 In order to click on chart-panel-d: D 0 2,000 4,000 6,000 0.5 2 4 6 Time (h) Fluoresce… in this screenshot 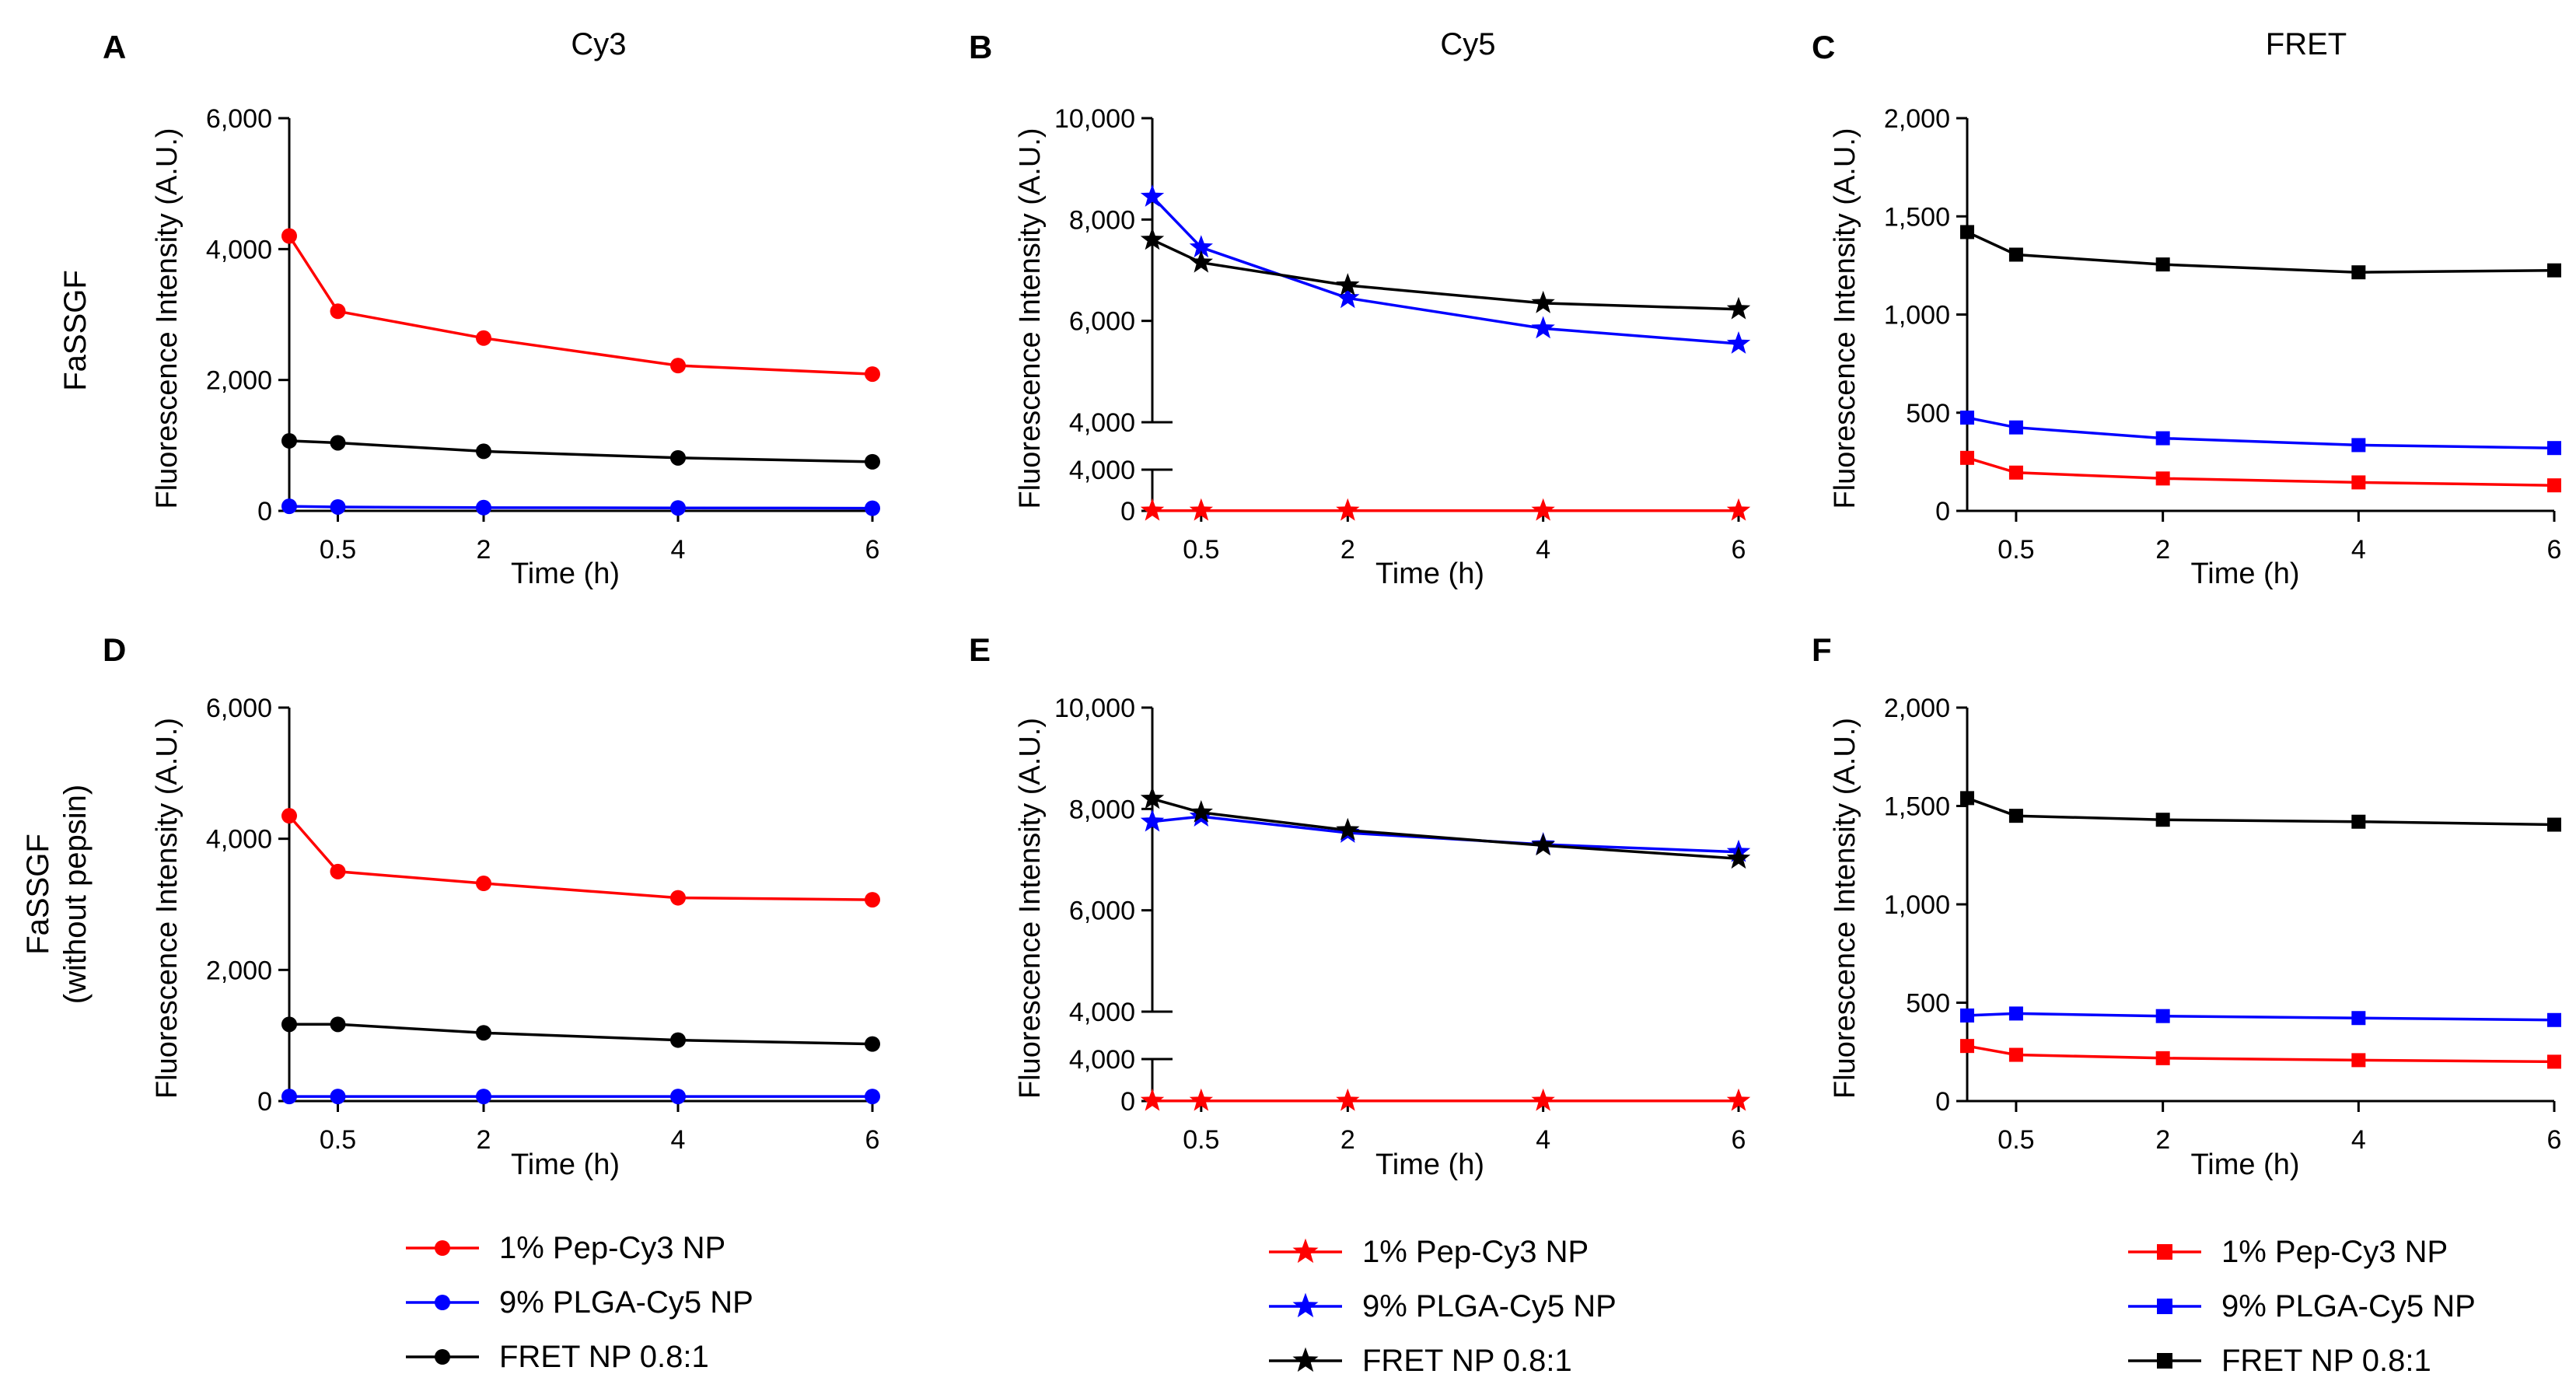, I will do `click(491, 906)`.